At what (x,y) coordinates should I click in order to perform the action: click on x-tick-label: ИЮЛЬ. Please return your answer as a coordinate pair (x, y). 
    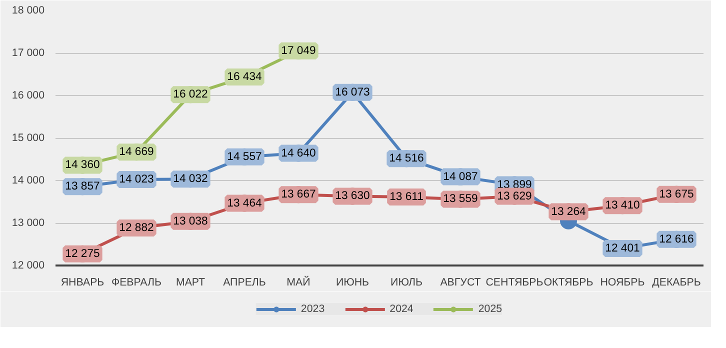
    Looking at the image, I should click on (406, 282).